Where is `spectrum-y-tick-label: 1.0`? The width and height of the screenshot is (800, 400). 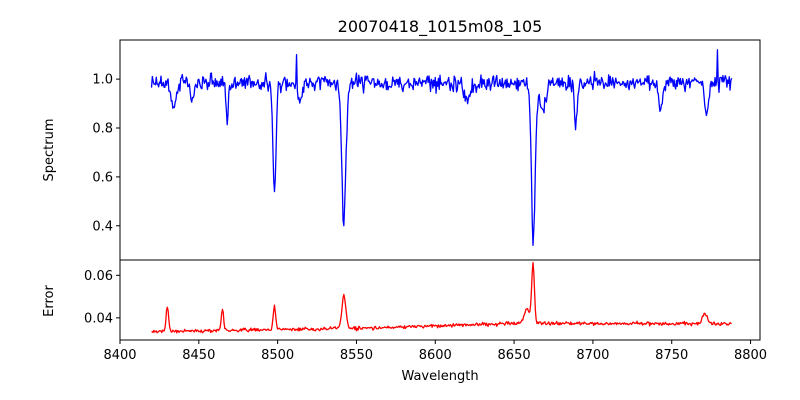 spectrum-y-tick-label: 1.0 is located at coordinates (102, 80).